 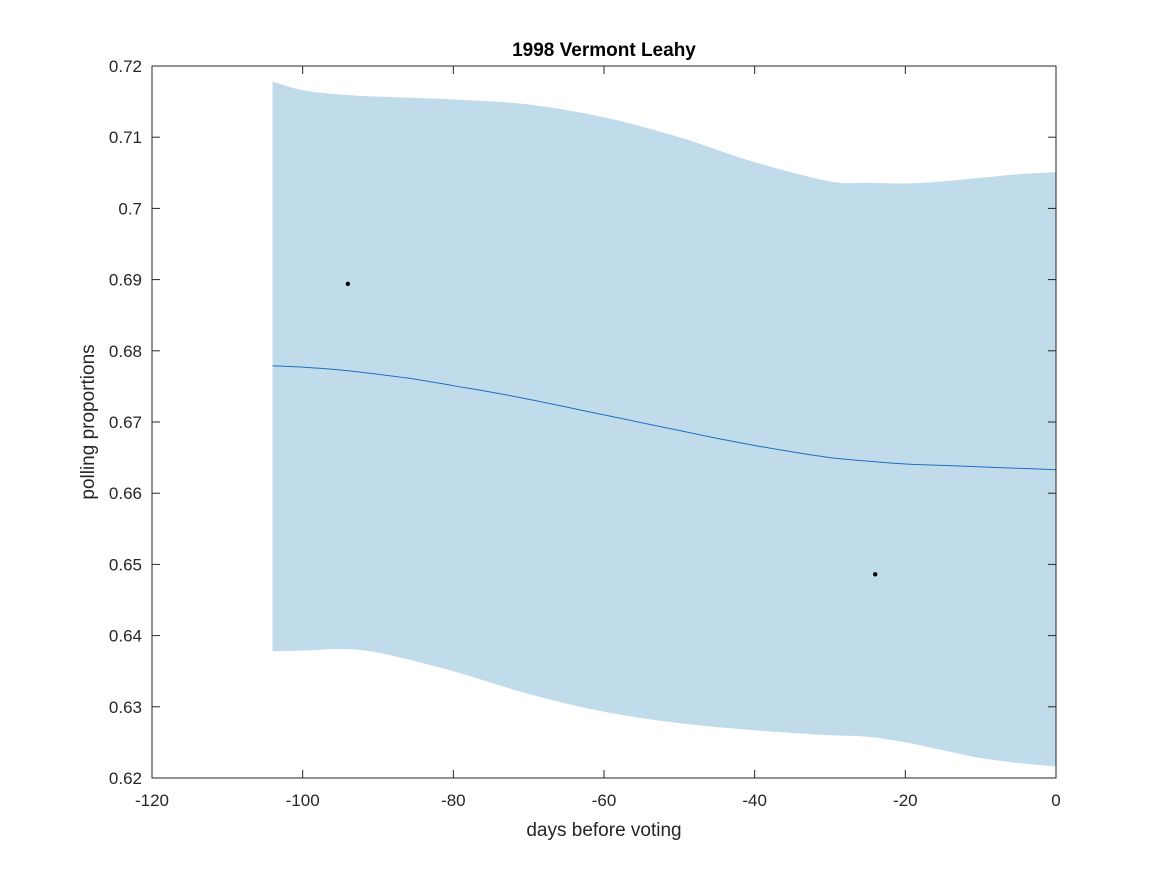 I want to click on y-tick-label: 0.69, so click(x=125, y=280).